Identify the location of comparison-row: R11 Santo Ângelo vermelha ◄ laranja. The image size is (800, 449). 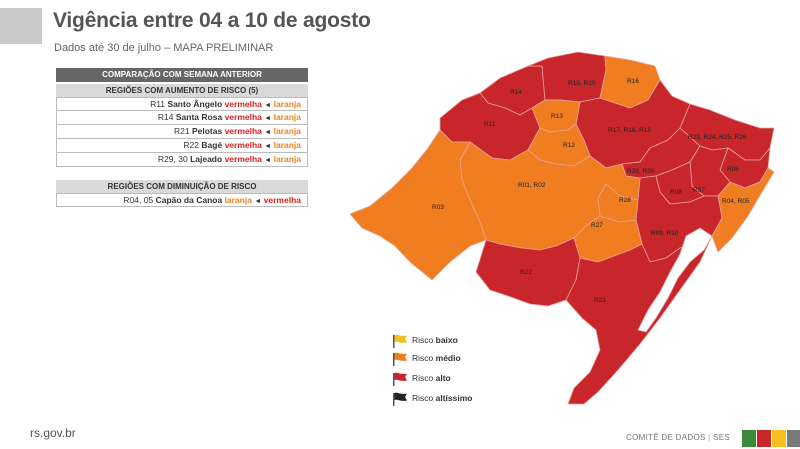
(182, 104).